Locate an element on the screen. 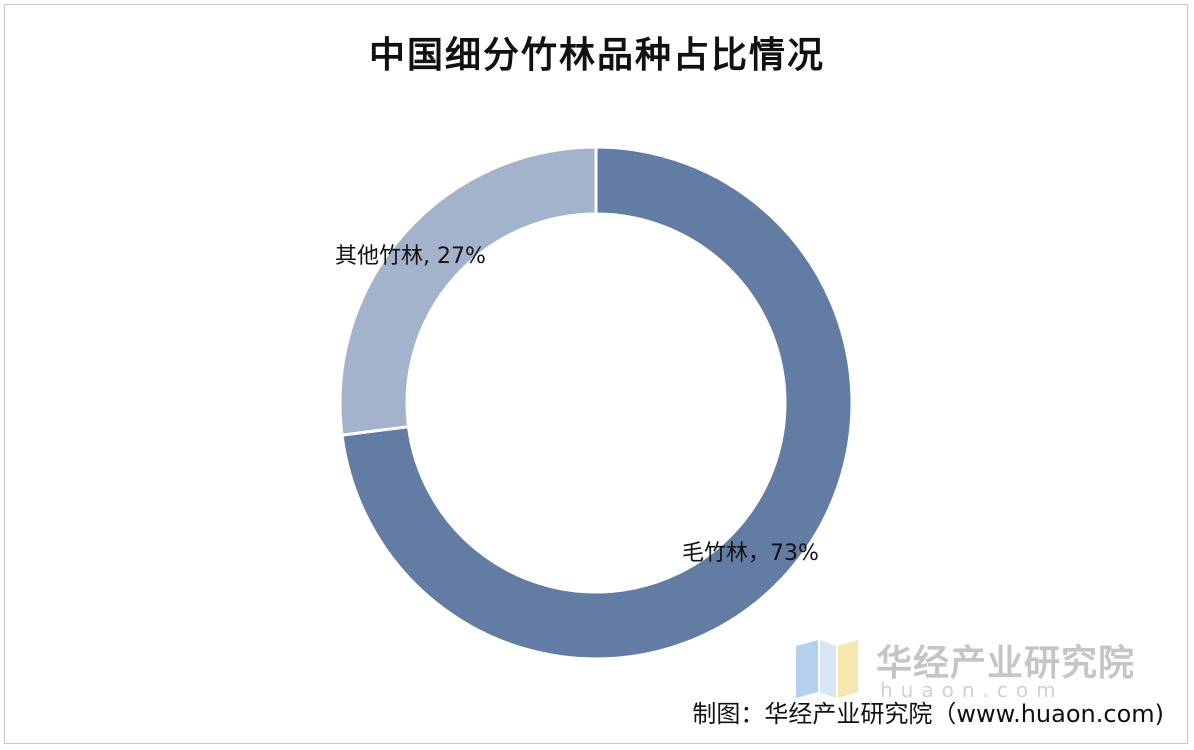 This screenshot has height=750, width=1194. slice-label-other: 其他竹林, 27% is located at coordinates (410, 256).